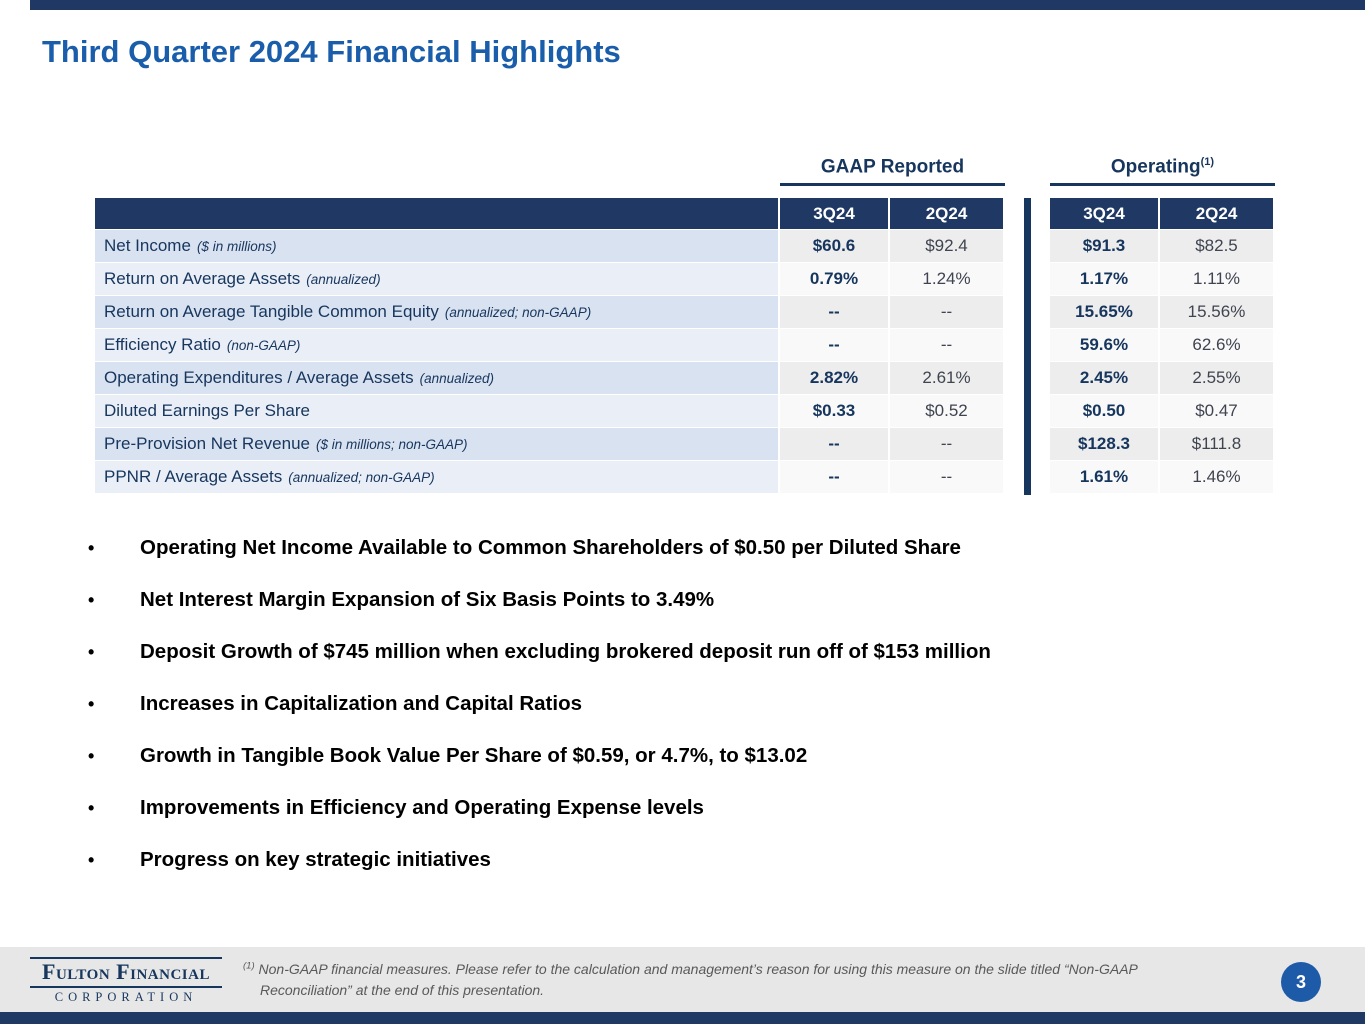 This screenshot has height=1024, width=1365. Describe the element at coordinates (947, 246) in the screenshot. I see `cell-gaap-2q24: $92.4` at that location.